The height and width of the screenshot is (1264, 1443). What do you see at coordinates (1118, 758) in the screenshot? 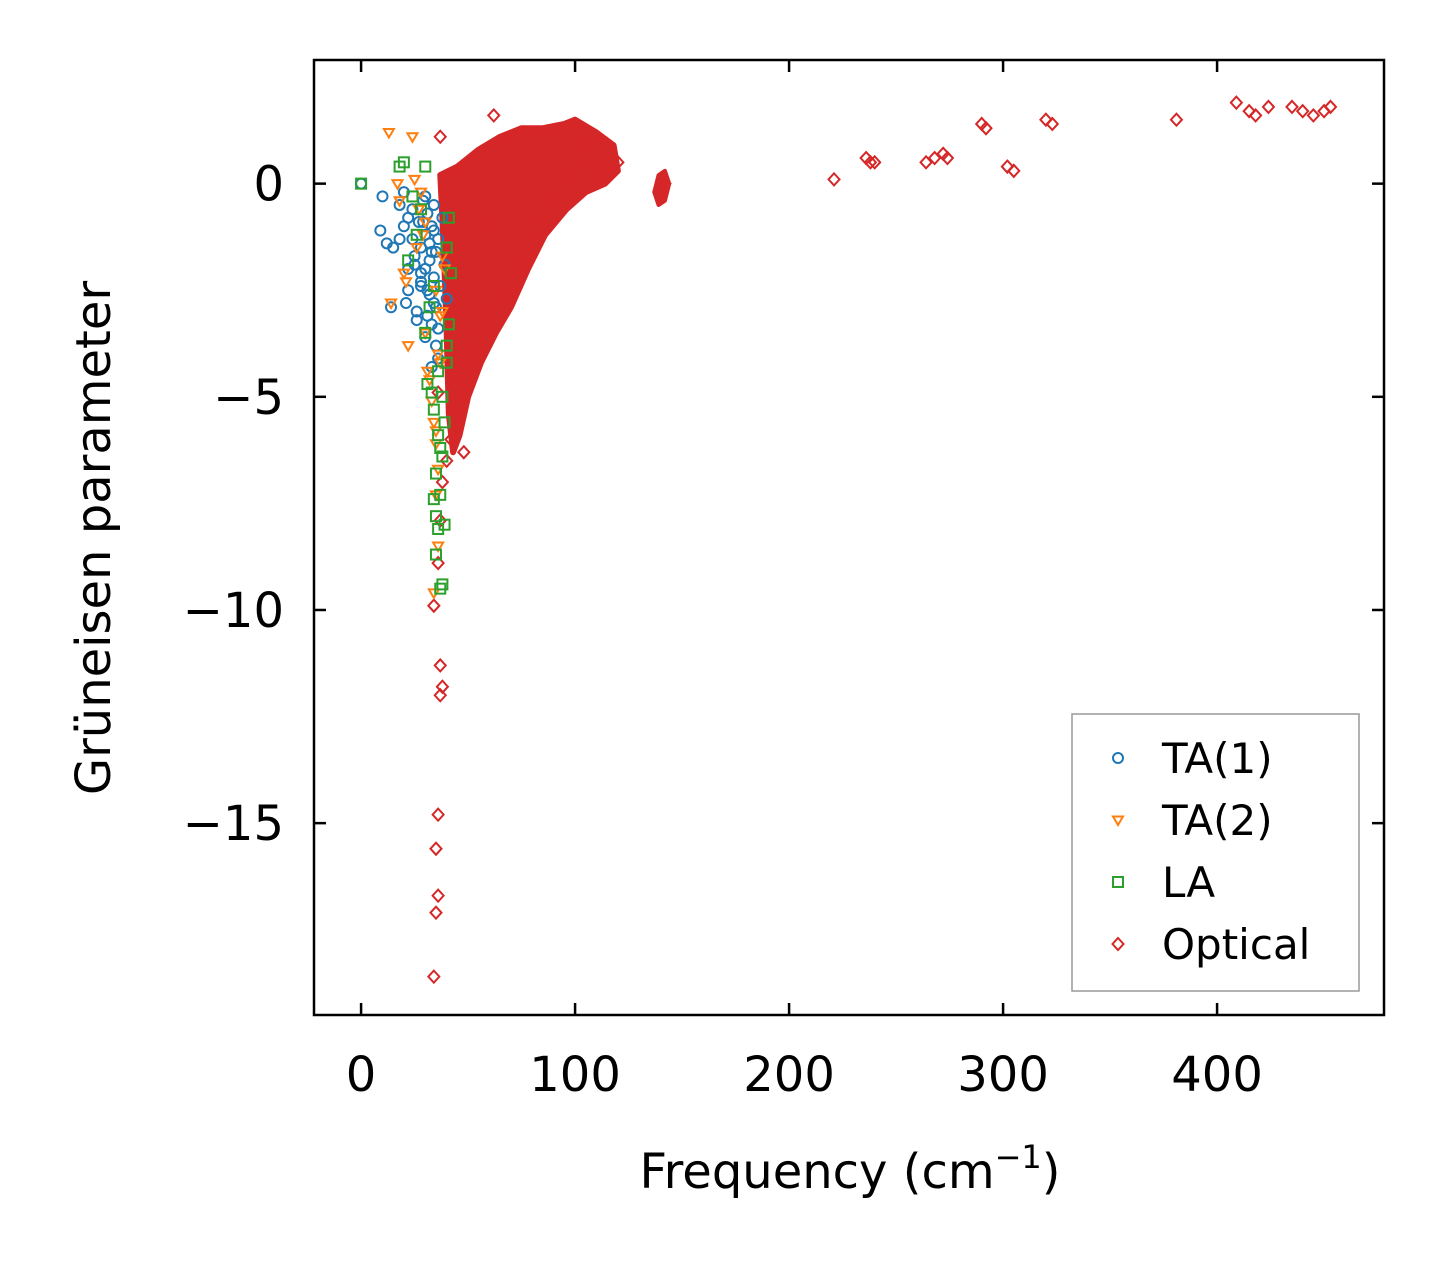
I see `legend-marker` at bounding box center [1118, 758].